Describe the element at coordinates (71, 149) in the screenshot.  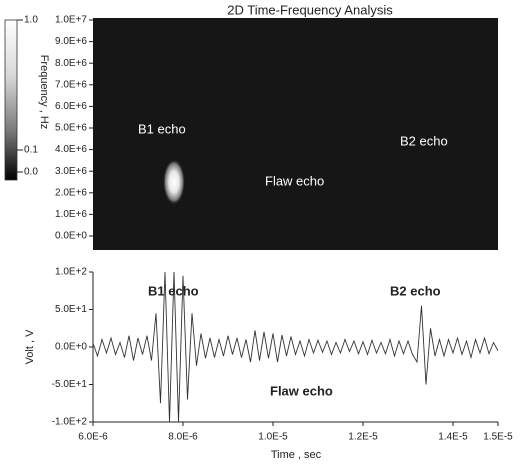
I see `y-tick-label: 4.0E+6` at that location.